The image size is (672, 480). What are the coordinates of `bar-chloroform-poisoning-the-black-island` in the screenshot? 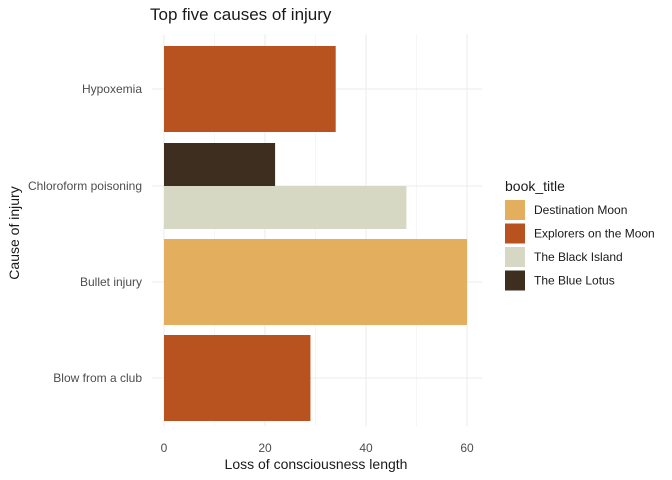 It's located at (285, 207).